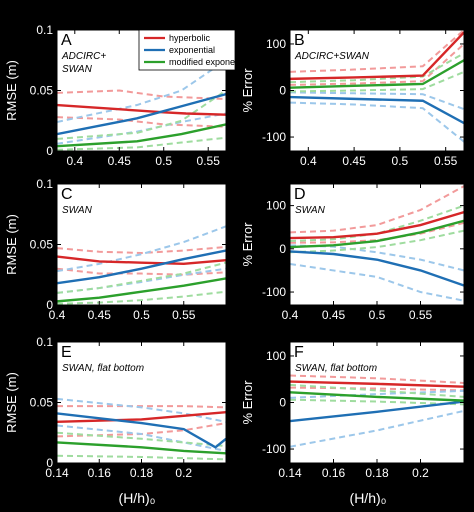 The height and width of the screenshot is (512, 474). What do you see at coordinates (354, 161) in the screenshot?
I see `panel-b-x-tick-label: 0.45` at bounding box center [354, 161].